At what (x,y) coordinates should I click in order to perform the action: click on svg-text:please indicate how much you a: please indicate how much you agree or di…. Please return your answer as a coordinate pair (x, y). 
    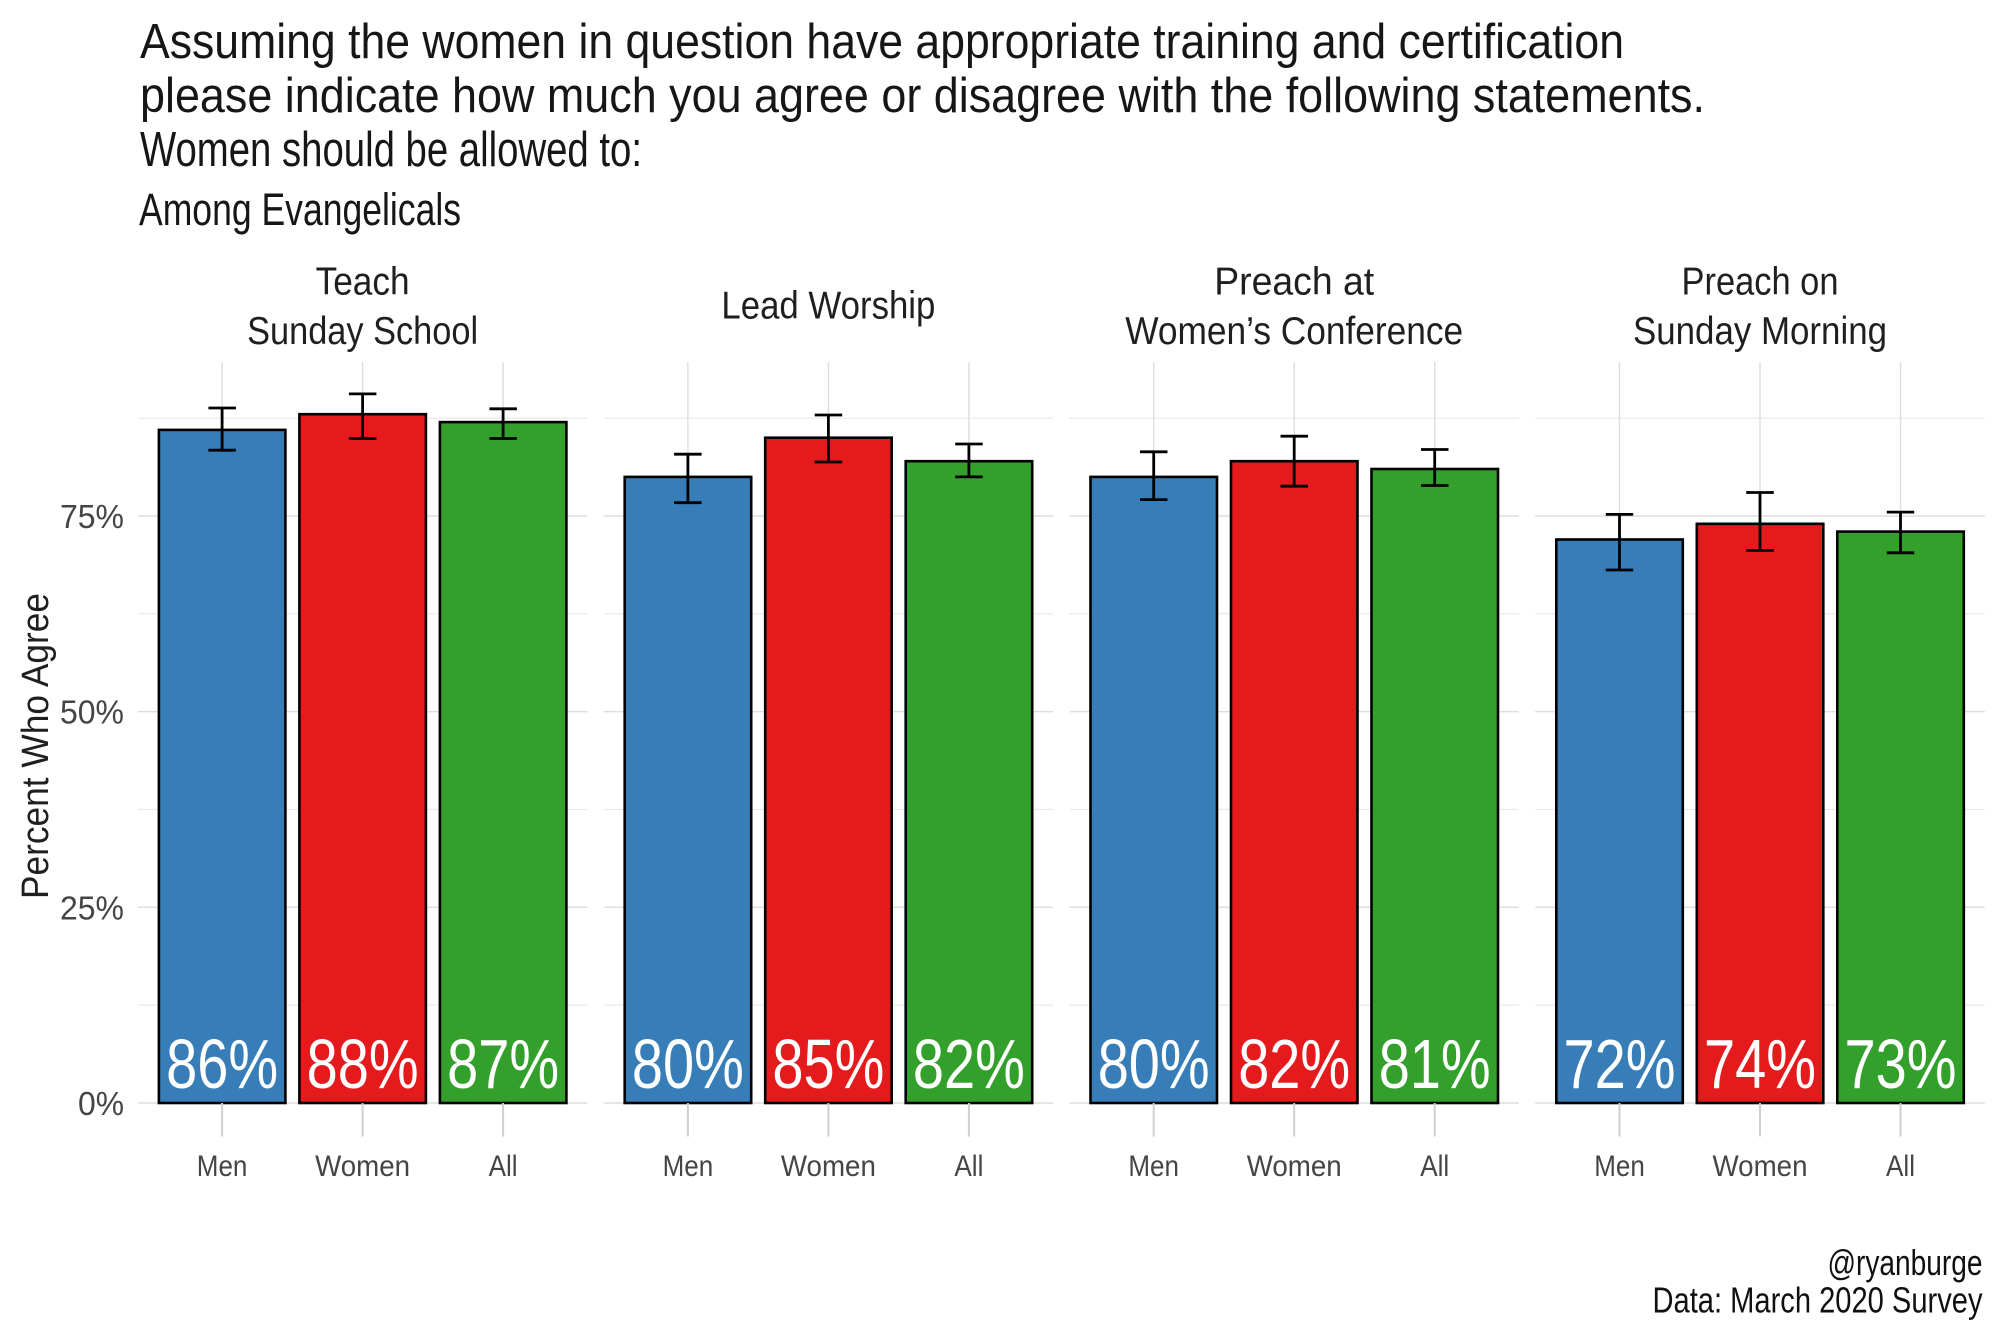
    Looking at the image, I should click on (922, 96).